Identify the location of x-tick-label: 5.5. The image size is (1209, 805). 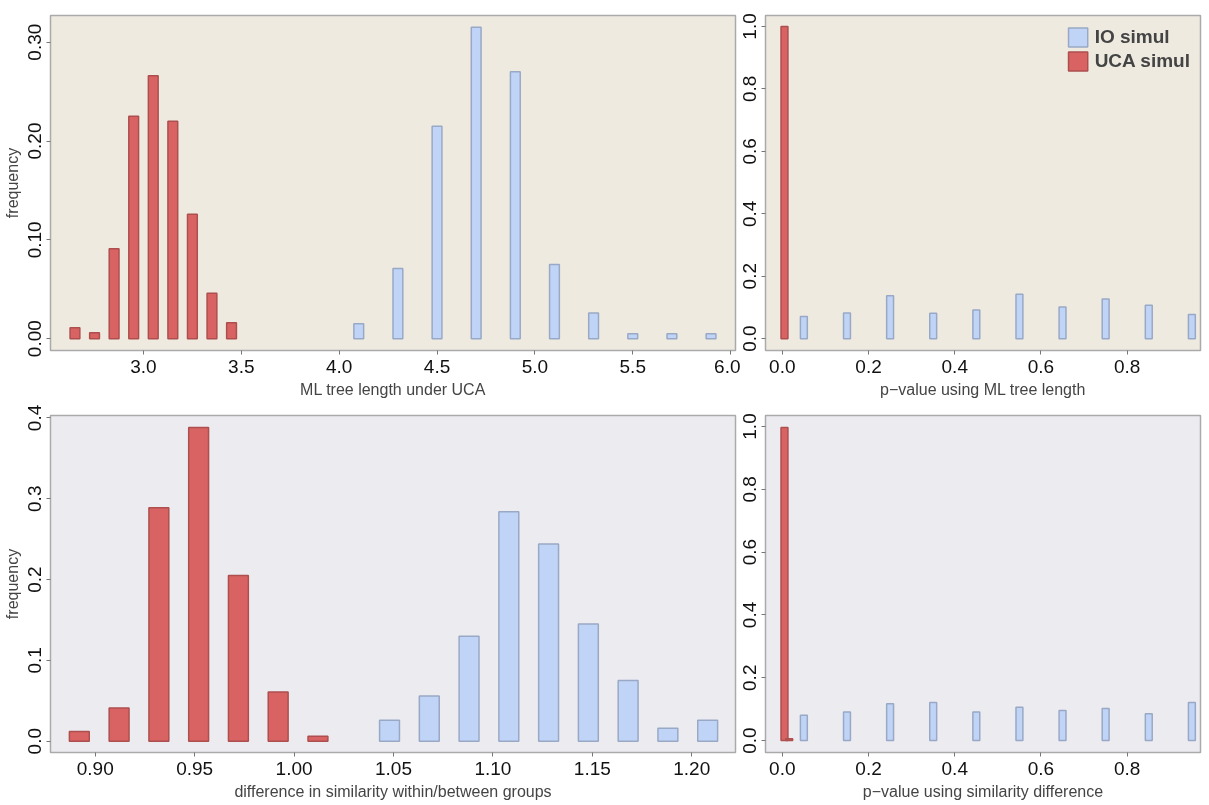
(632, 366).